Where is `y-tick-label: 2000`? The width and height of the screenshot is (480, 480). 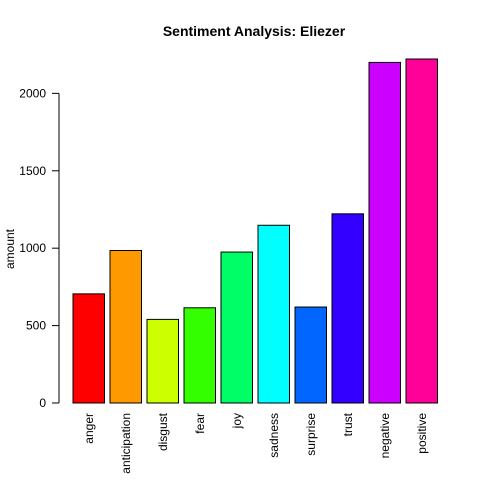
y-tick-label: 2000 is located at coordinates (32, 93).